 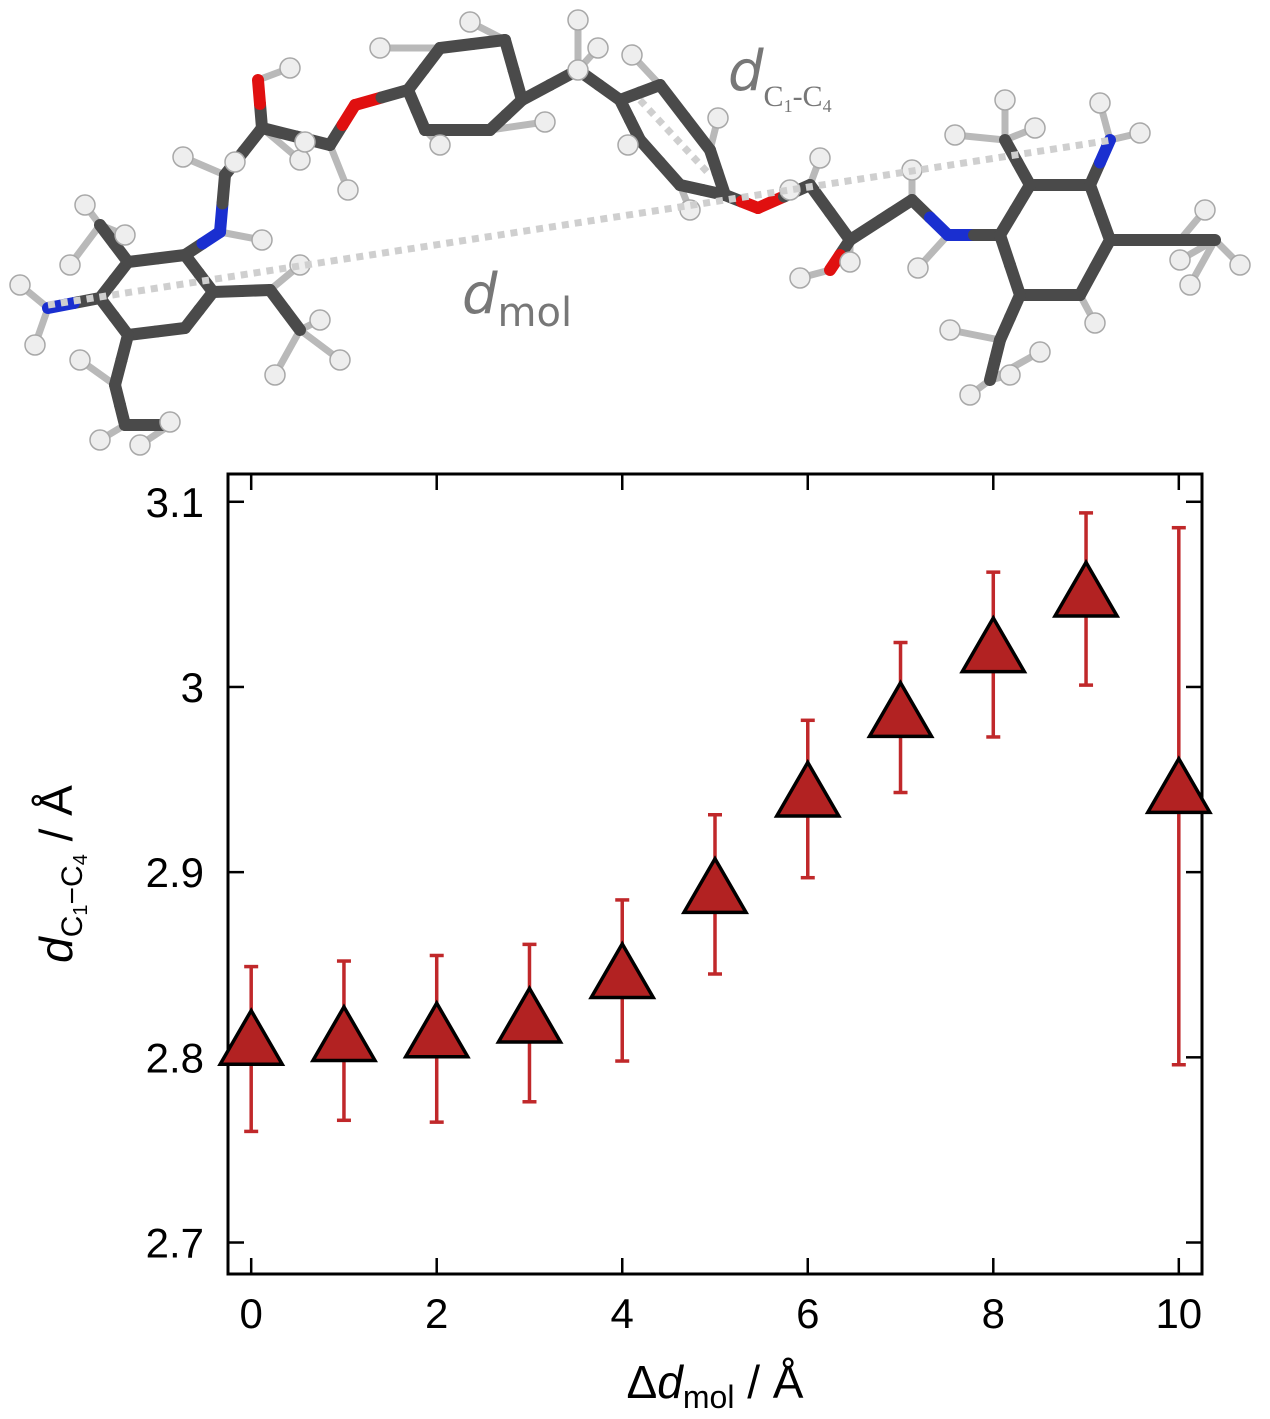 I want to click on x-axis-title-delta: Δ, so click(x=642, y=1382).